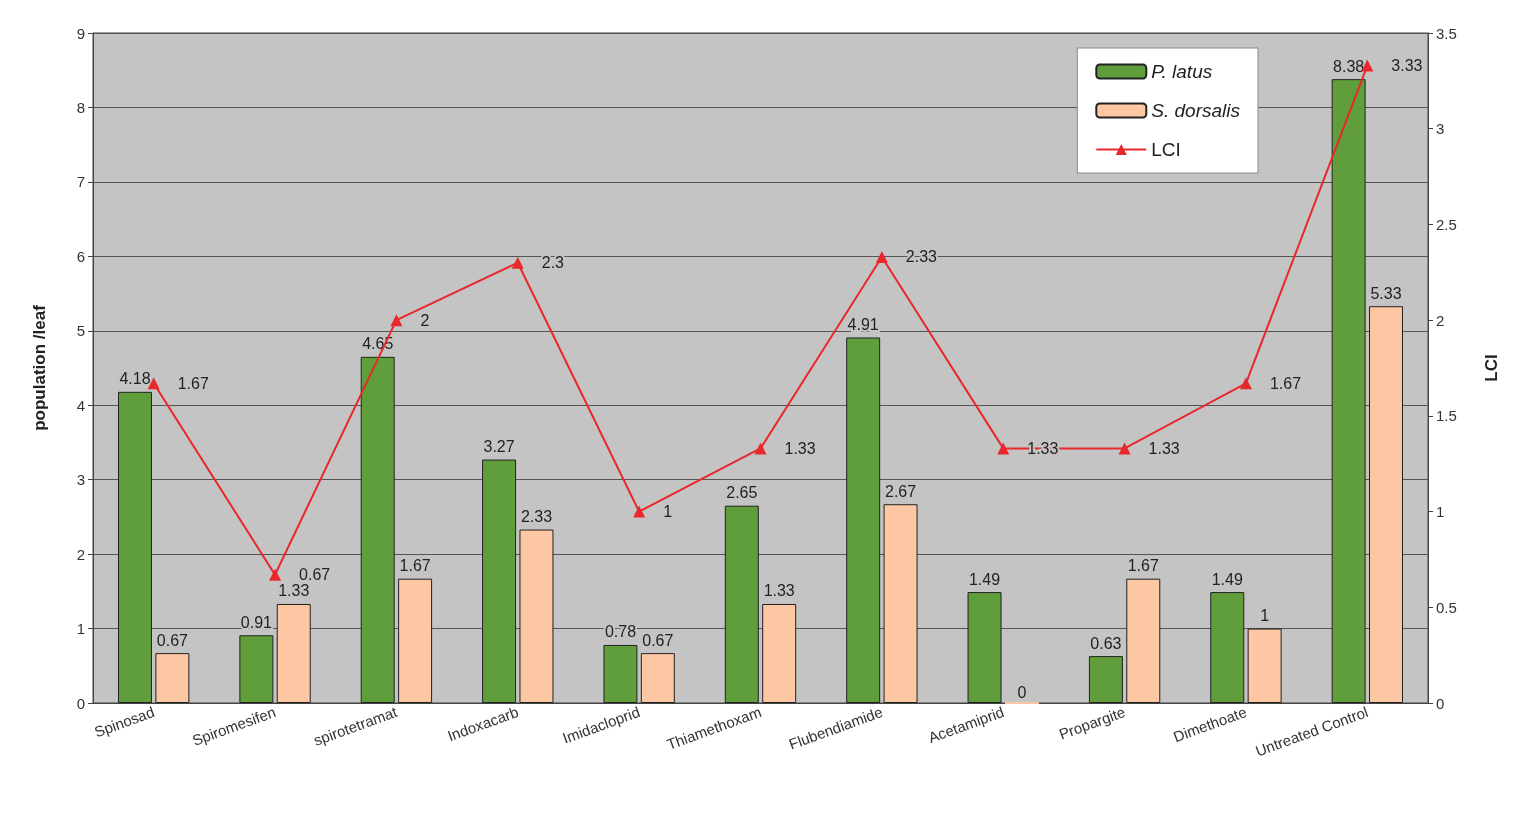 The width and height of the screenshot is (1527, 823). Describe the element at coordinates (1446, 33) in the screenshot. I see `y2-tick-label: 3.5` at that location.